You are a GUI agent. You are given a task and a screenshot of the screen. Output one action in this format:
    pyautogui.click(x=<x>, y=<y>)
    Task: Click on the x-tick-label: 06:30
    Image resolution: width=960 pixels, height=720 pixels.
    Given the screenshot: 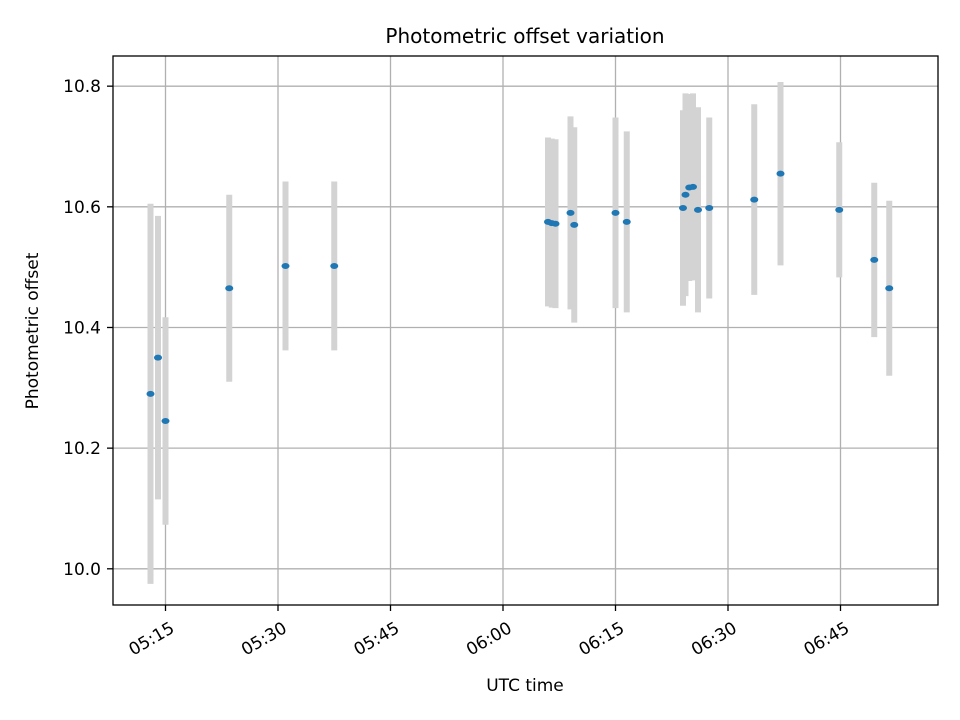 What is the action you would take?
    pyautogui.click(x=714, y=639)
    